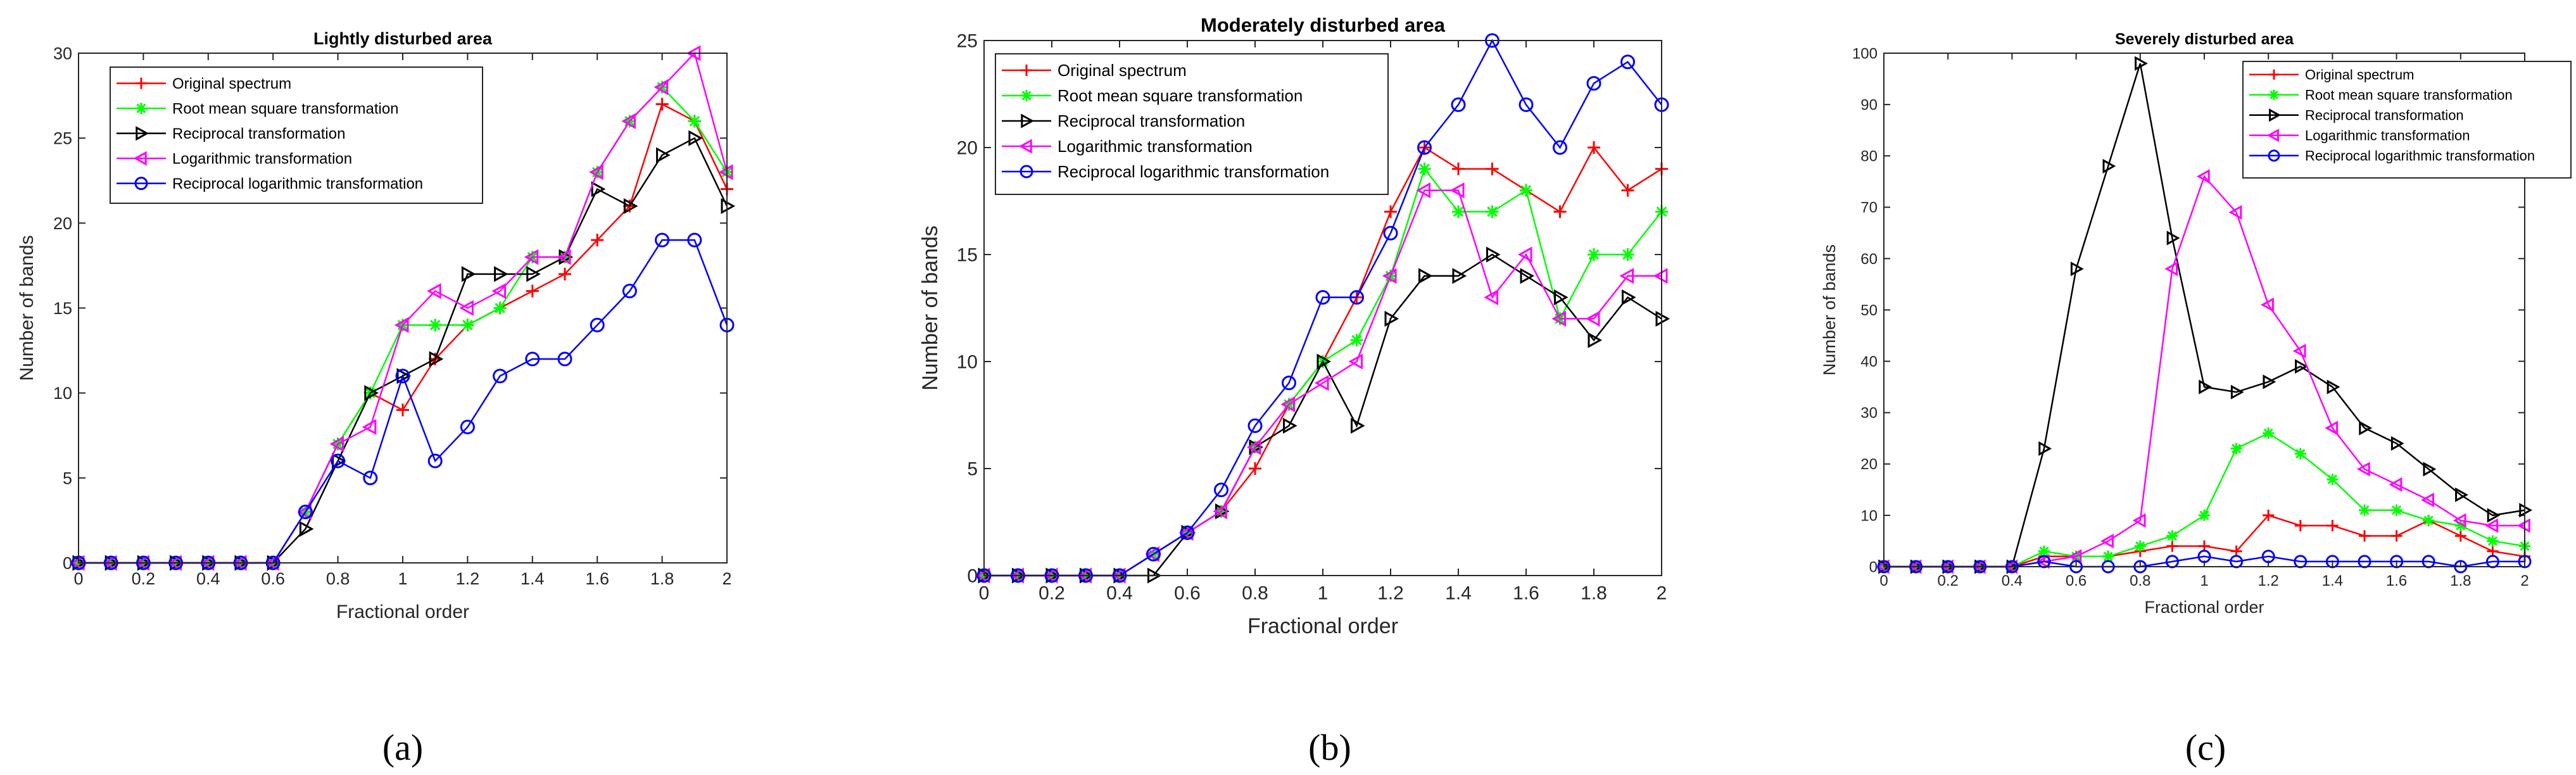  I want to click on y-tick-label: 15, so click(62, 308).